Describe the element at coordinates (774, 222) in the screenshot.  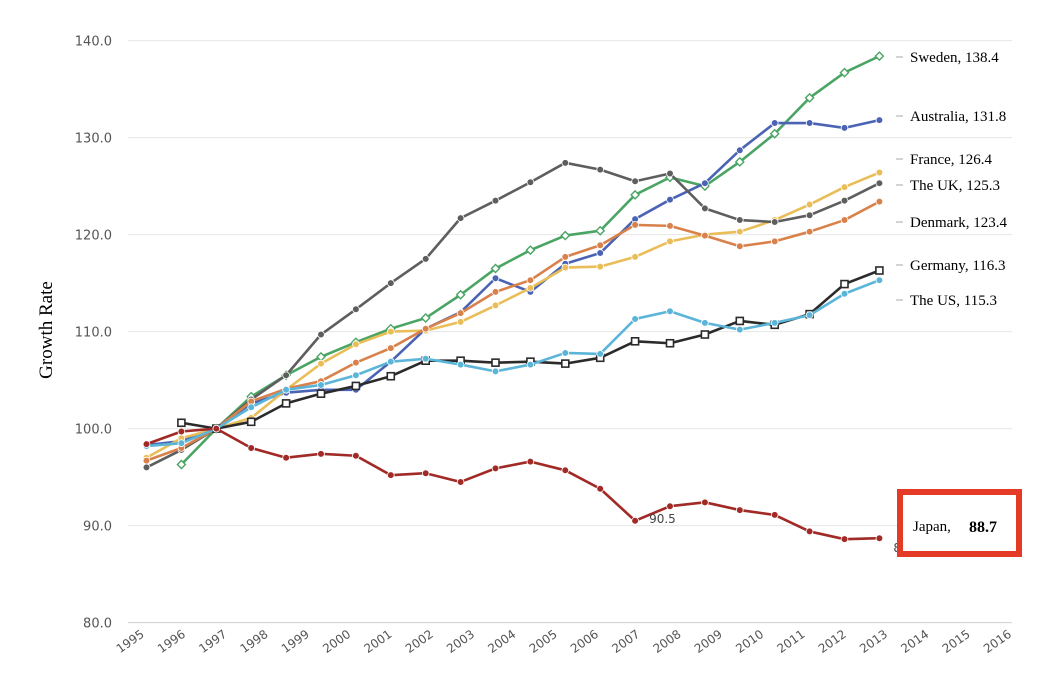
I see `point-the-uk-2013` at that location.